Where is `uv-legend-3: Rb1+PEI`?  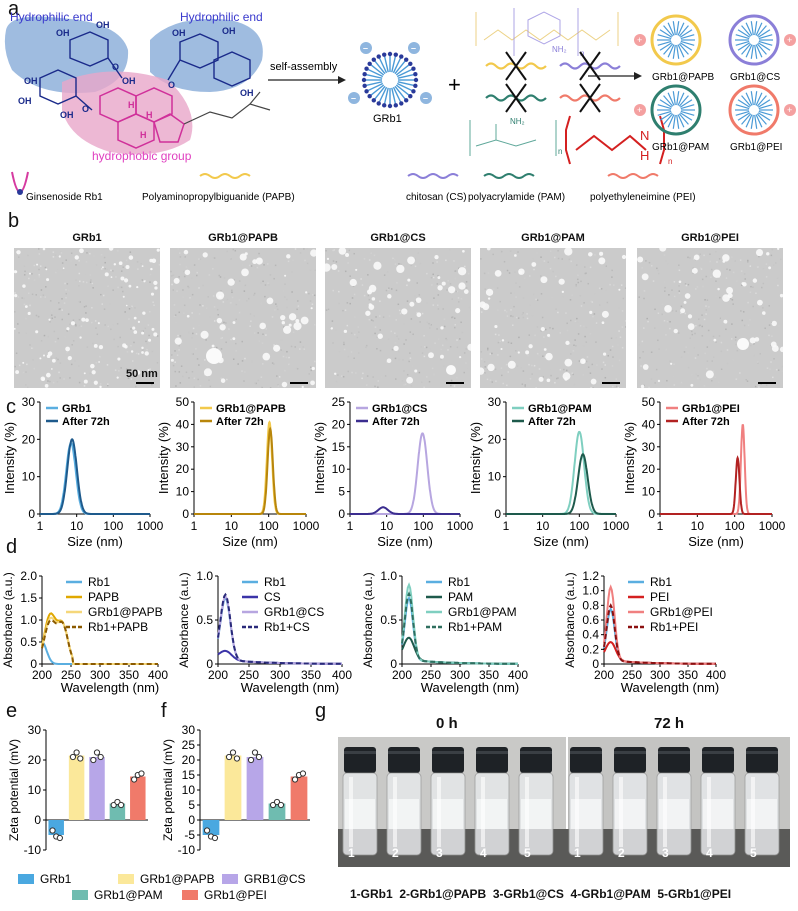
uv-legend-3: Rb1+PEI is located at coordinates (674, 627).